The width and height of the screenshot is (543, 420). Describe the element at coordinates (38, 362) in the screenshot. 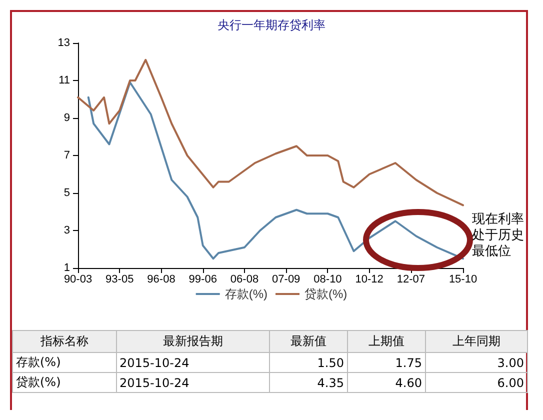

I see `category-label: 存款(%)` at that location.